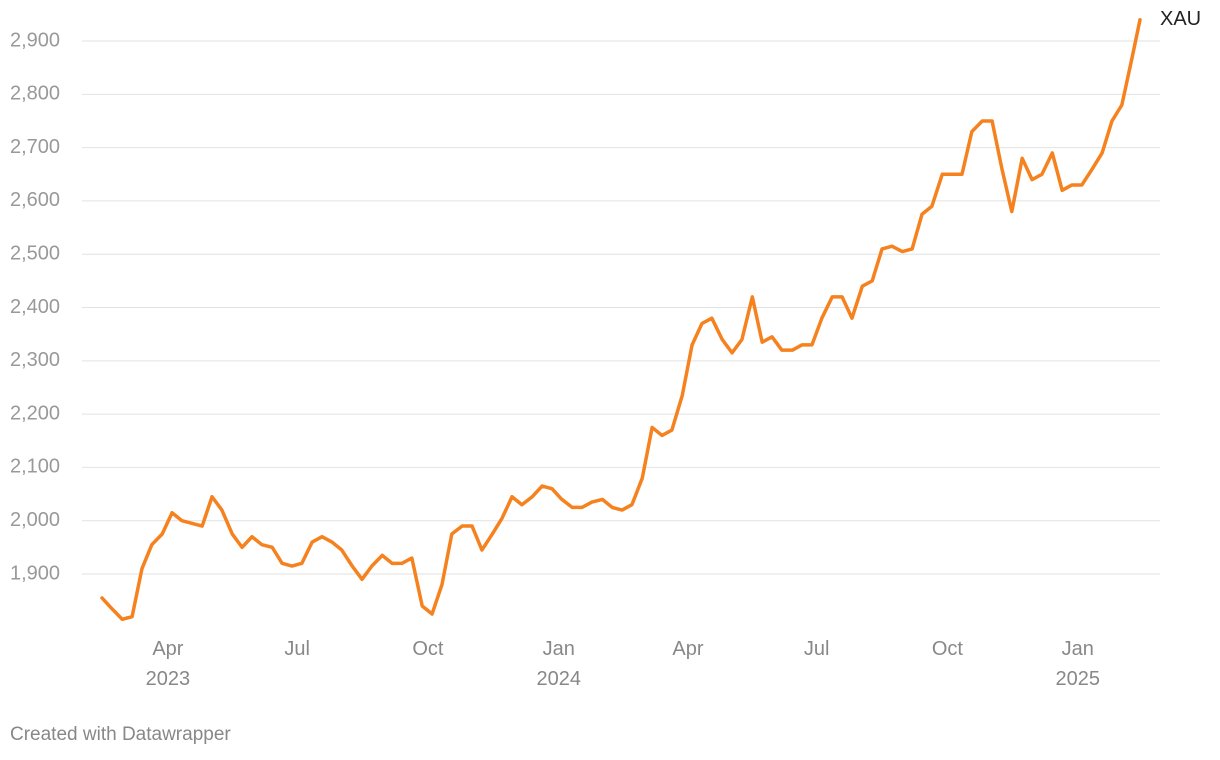  What do you see at coordinates (35, 520) in the screenshot?
I see `y-tick-label: 2,000` at bounding box center [35, 520].